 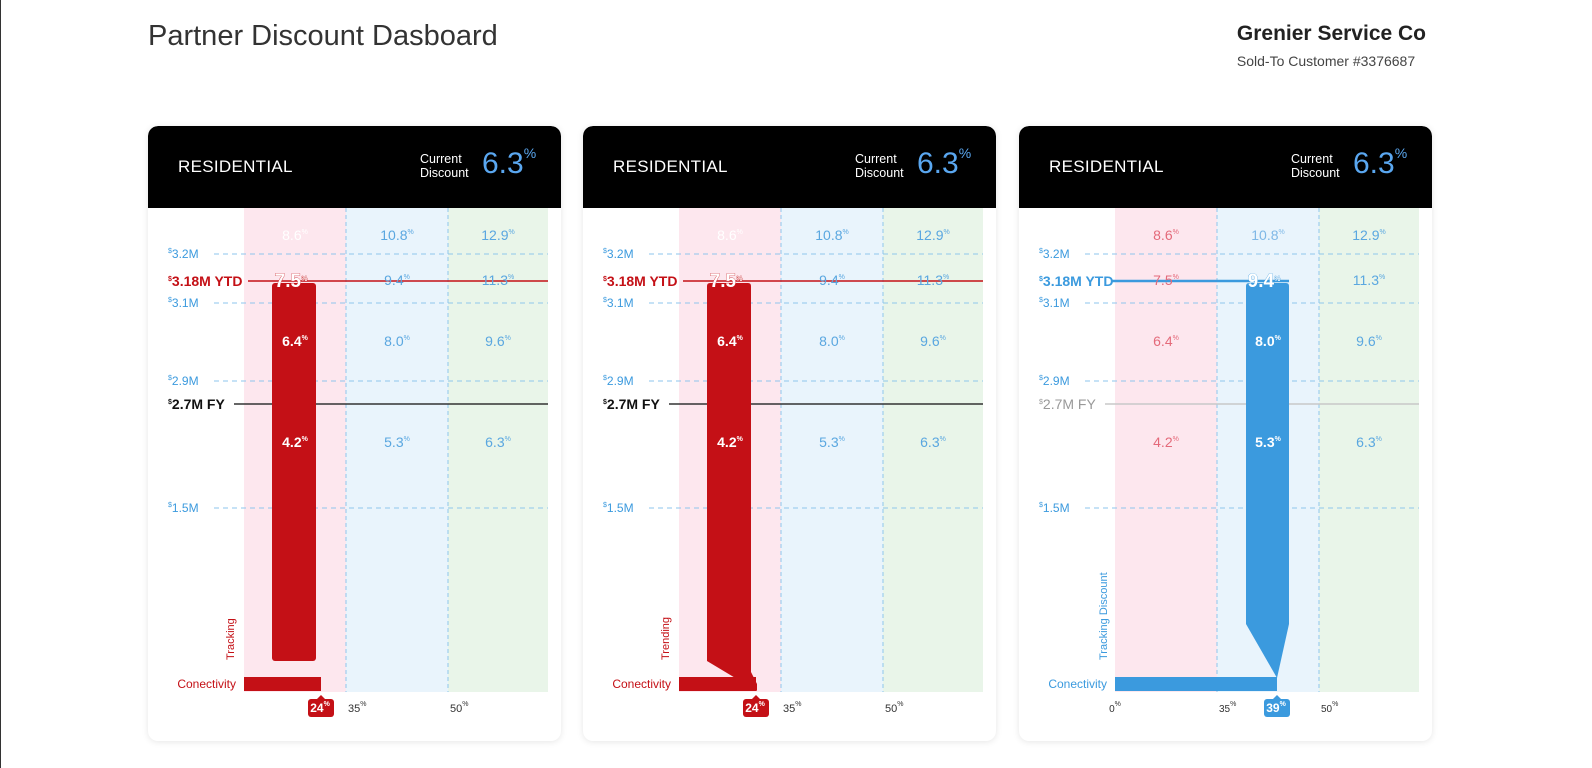 What do you see at coordinates (1331, 33) in the screenshot?
I see `company-name: Grenier Service Co` at bounding box center [1331, 33].